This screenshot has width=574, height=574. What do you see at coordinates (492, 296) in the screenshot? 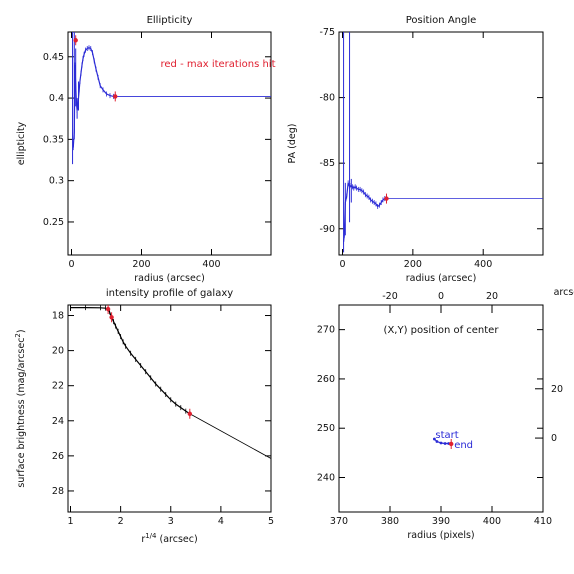
I see `top-x-tick-label: 20` at bounding box center [492, 296].